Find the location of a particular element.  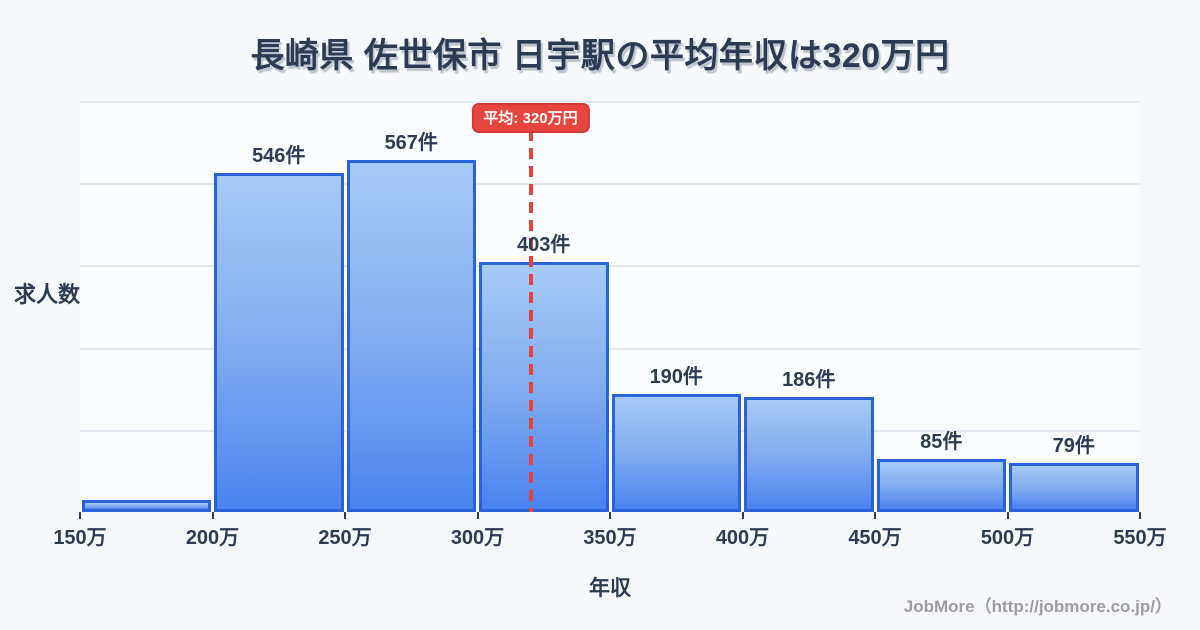

bar-value-label: 79件 is located at coordinates (1073, 446).